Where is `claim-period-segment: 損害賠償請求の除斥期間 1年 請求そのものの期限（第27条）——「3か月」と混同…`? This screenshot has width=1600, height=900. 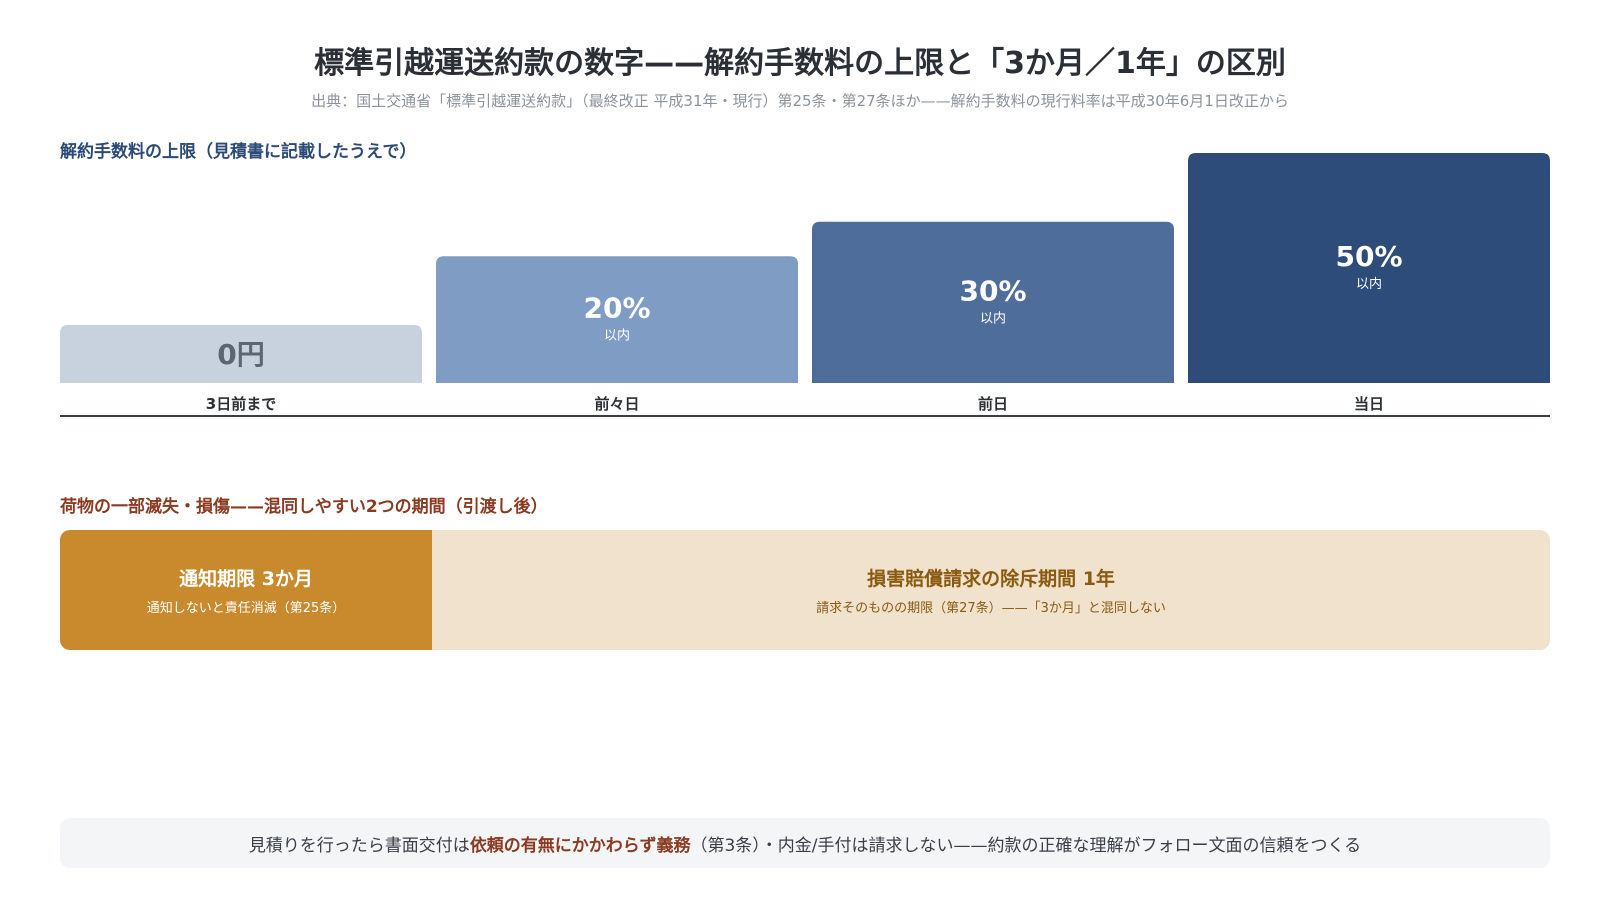 claim-period-segment: 損害賠償請求の除斥期間 1年 請求そのものの期限（第27条）——「3か月」と混同… is located at coordinates (991, 590).